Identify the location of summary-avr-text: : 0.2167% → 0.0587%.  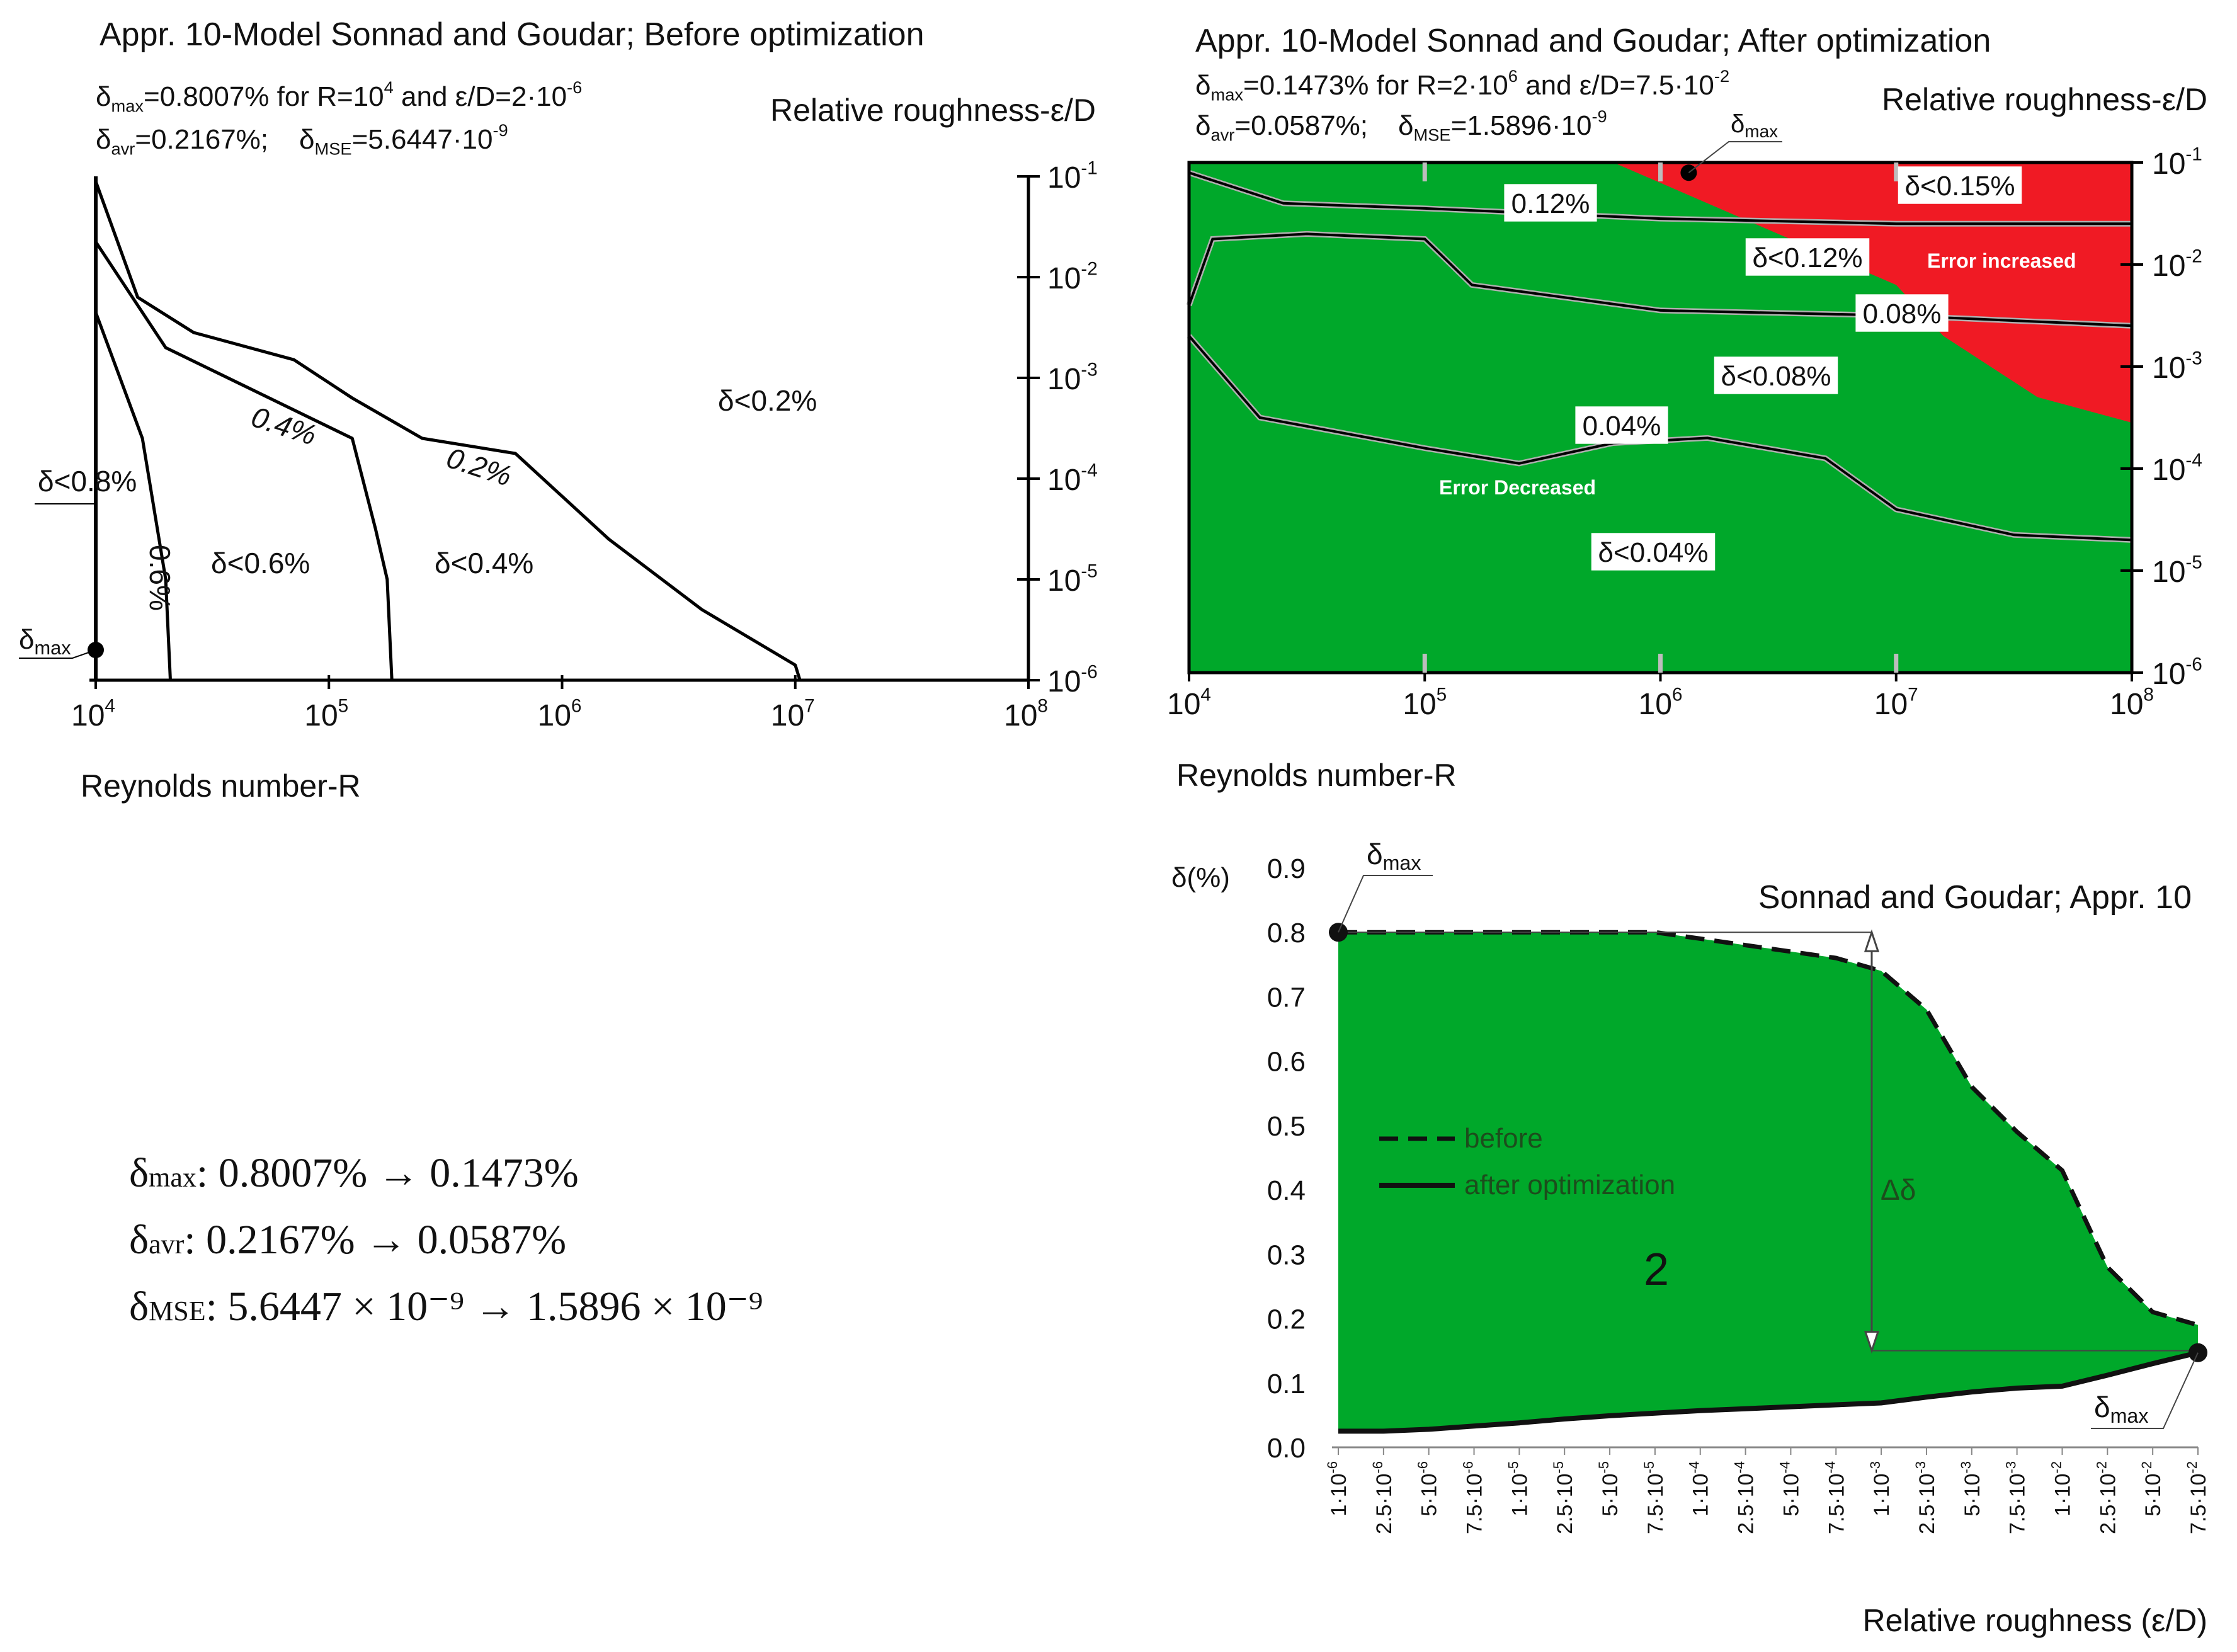
(375, 1240).